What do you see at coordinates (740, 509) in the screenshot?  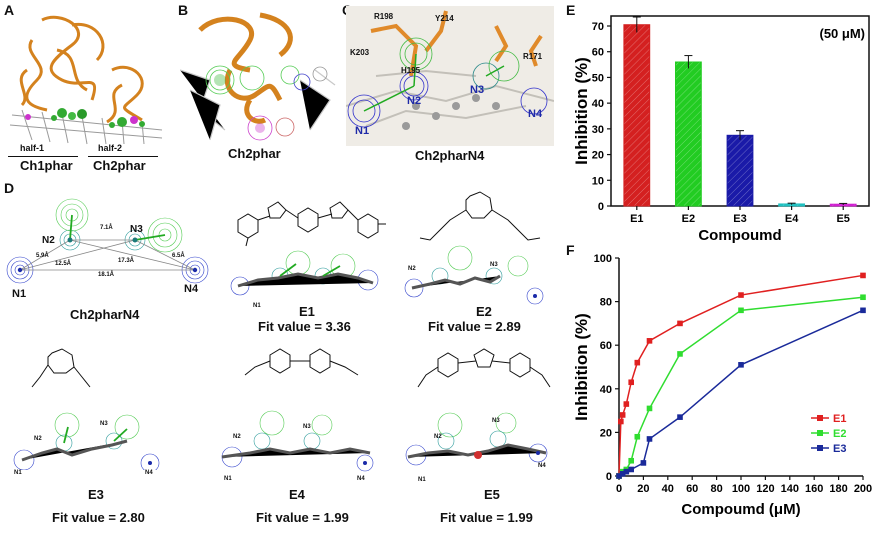 I see `x-axis-label-f: Compoumd (μM)` at bounding box center [740, 509].